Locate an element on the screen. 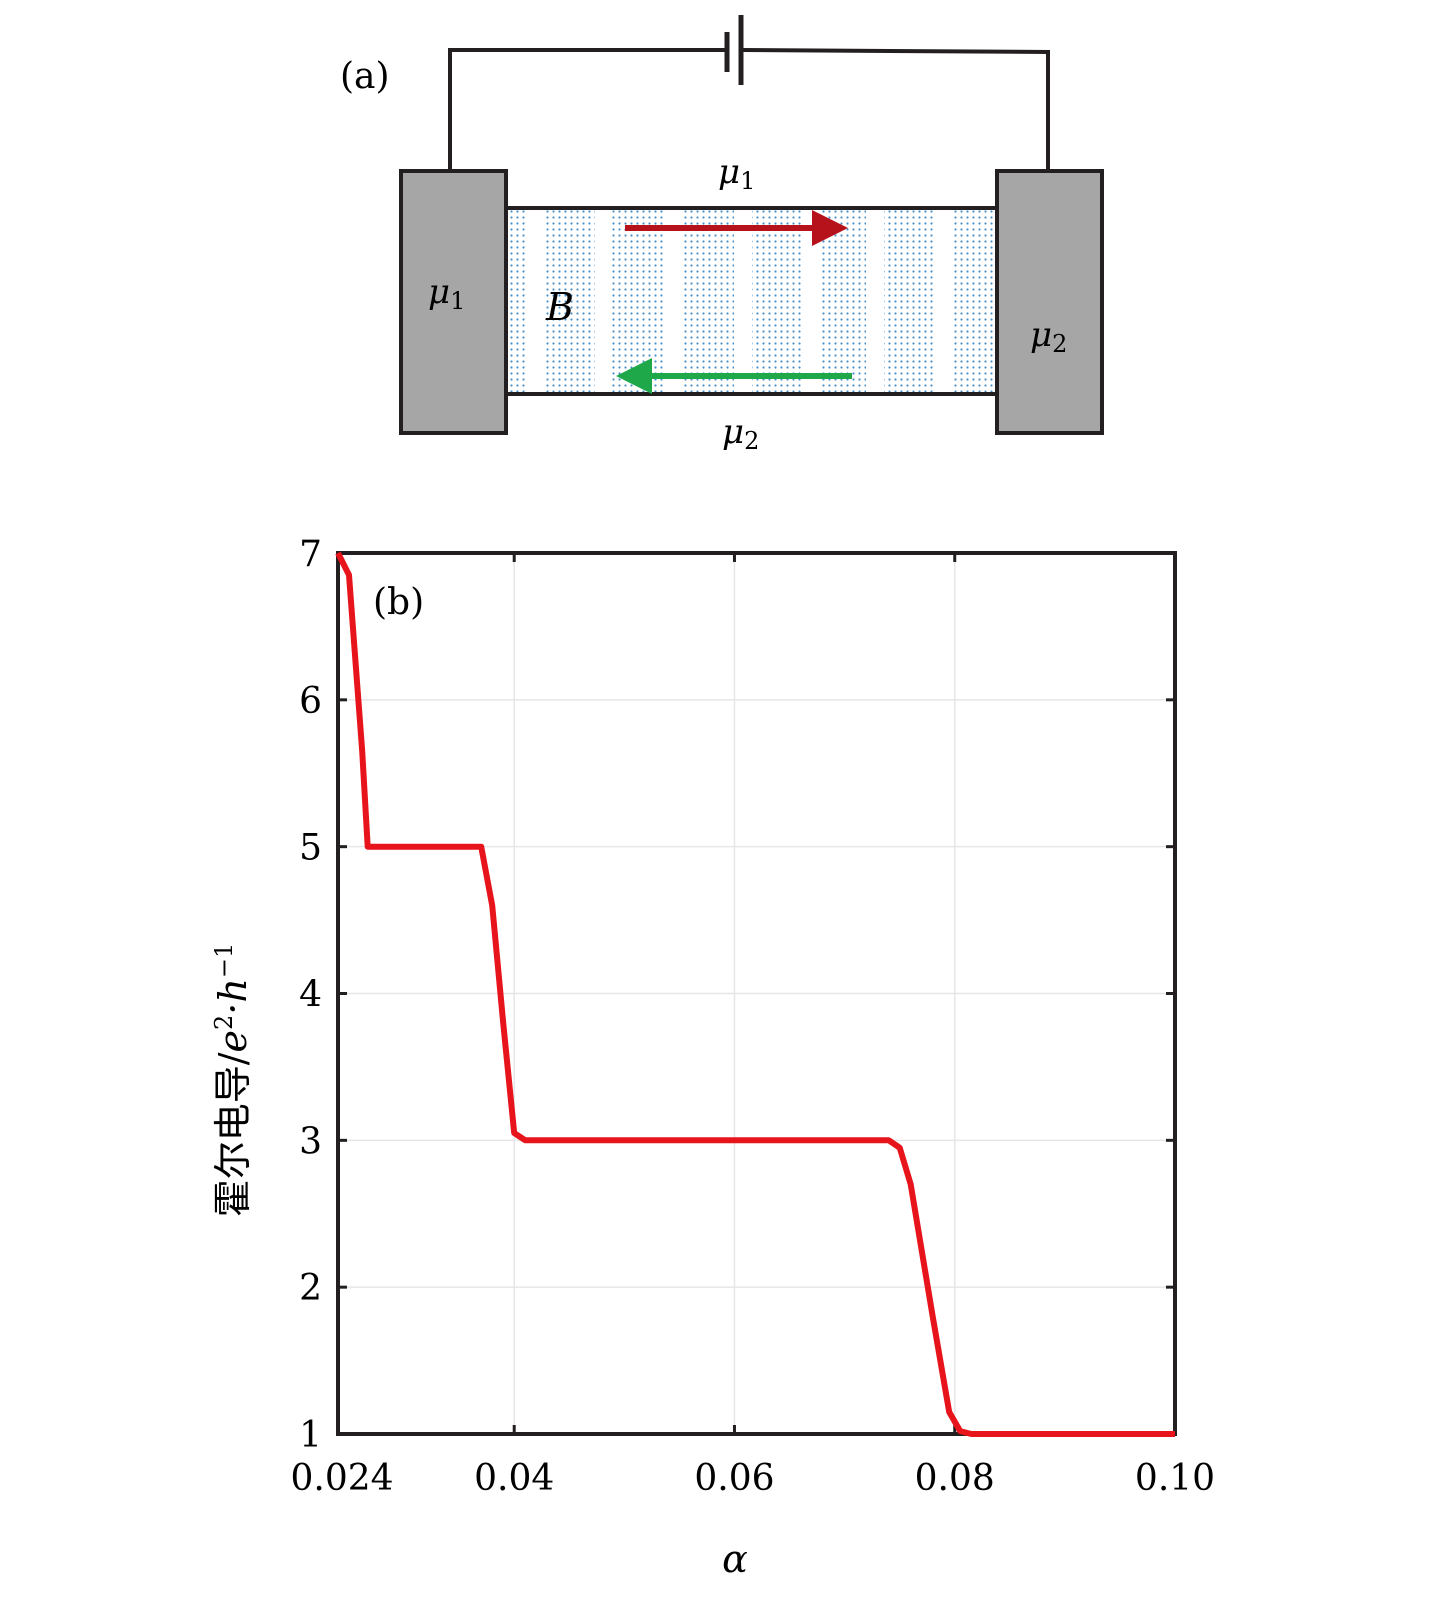 This screenshot has width=1454, height=1600. svg-text: 霍尔电导/e2·h−1 is located at coordinates (232, 1080).